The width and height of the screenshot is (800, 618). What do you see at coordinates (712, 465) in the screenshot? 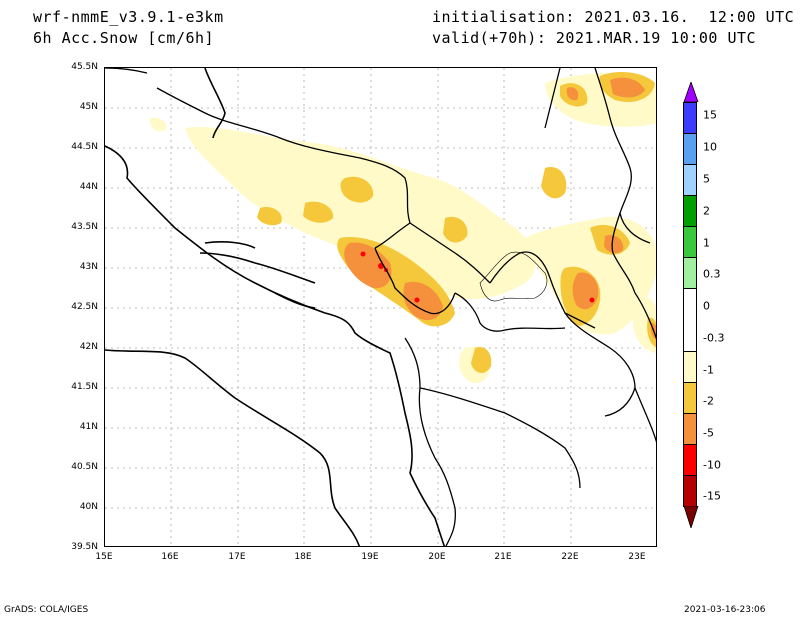
I see `colorbar-label: -10` at bounding box center [712, 465].